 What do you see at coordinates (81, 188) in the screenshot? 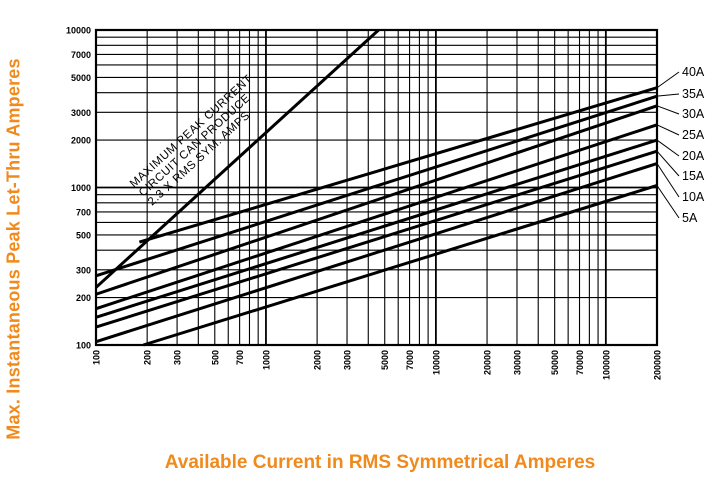
I see `y-tick-label: 1000` at bounding box center [81, 188].